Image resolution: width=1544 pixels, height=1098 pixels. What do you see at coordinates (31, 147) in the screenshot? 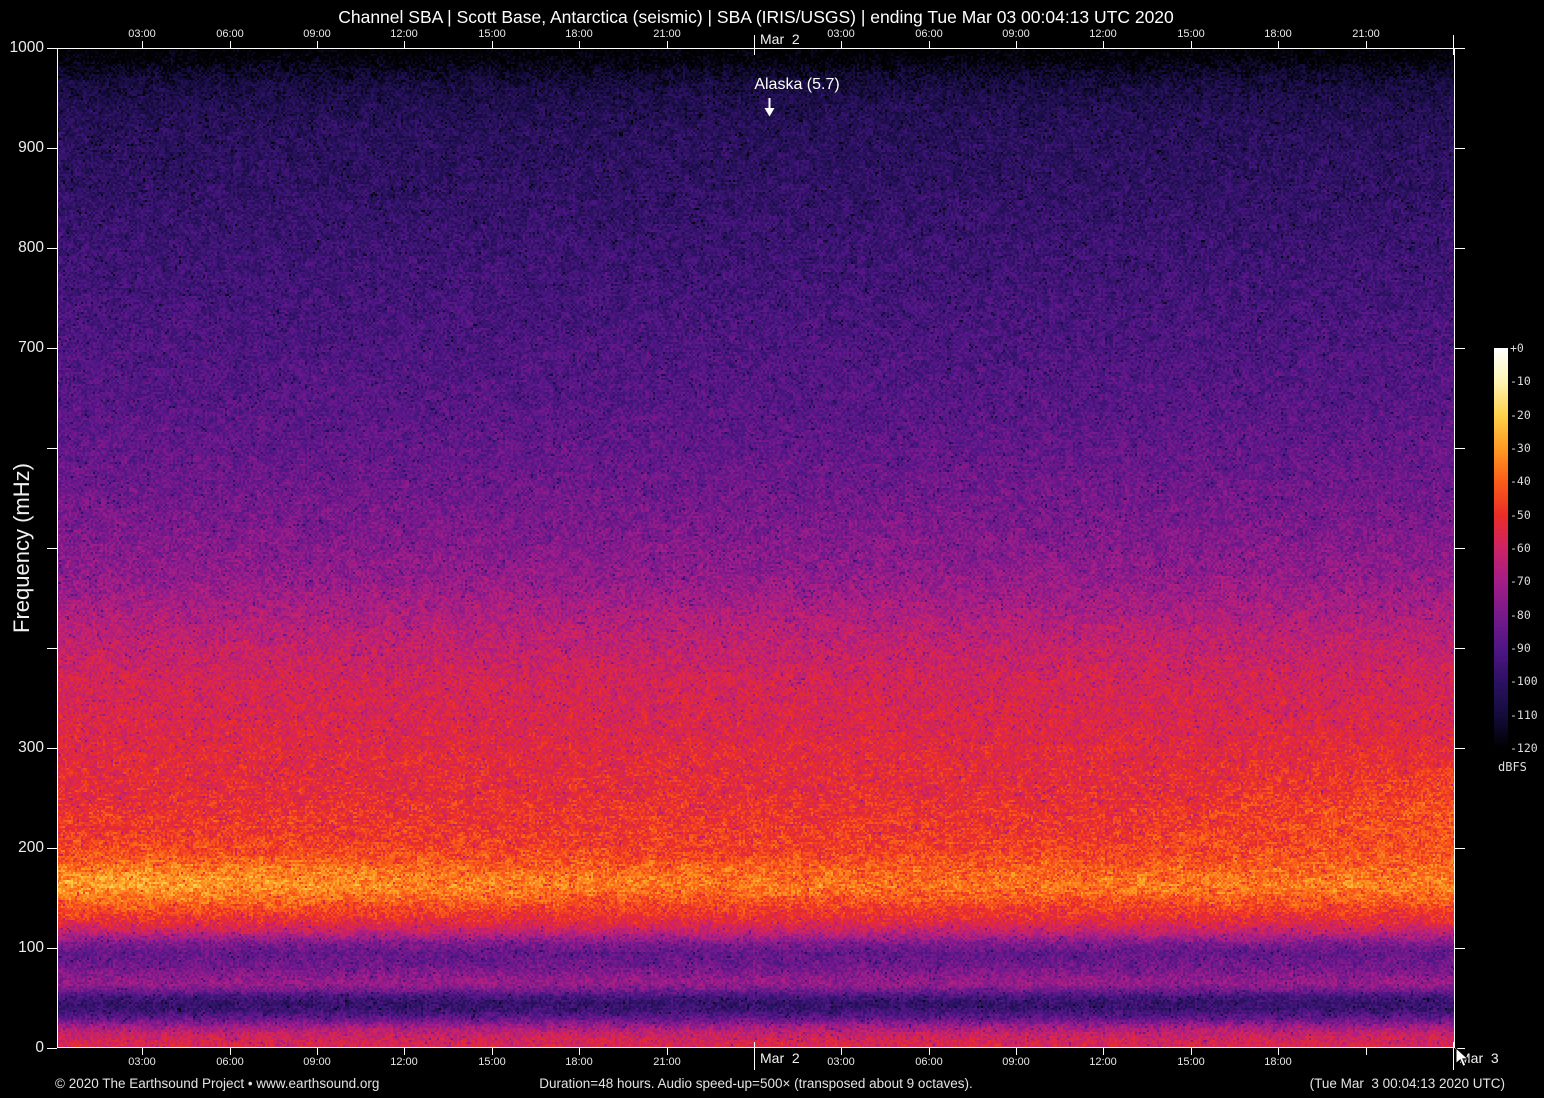
I see `frequency-tick-label: 900` at bounding box center [31, 147].